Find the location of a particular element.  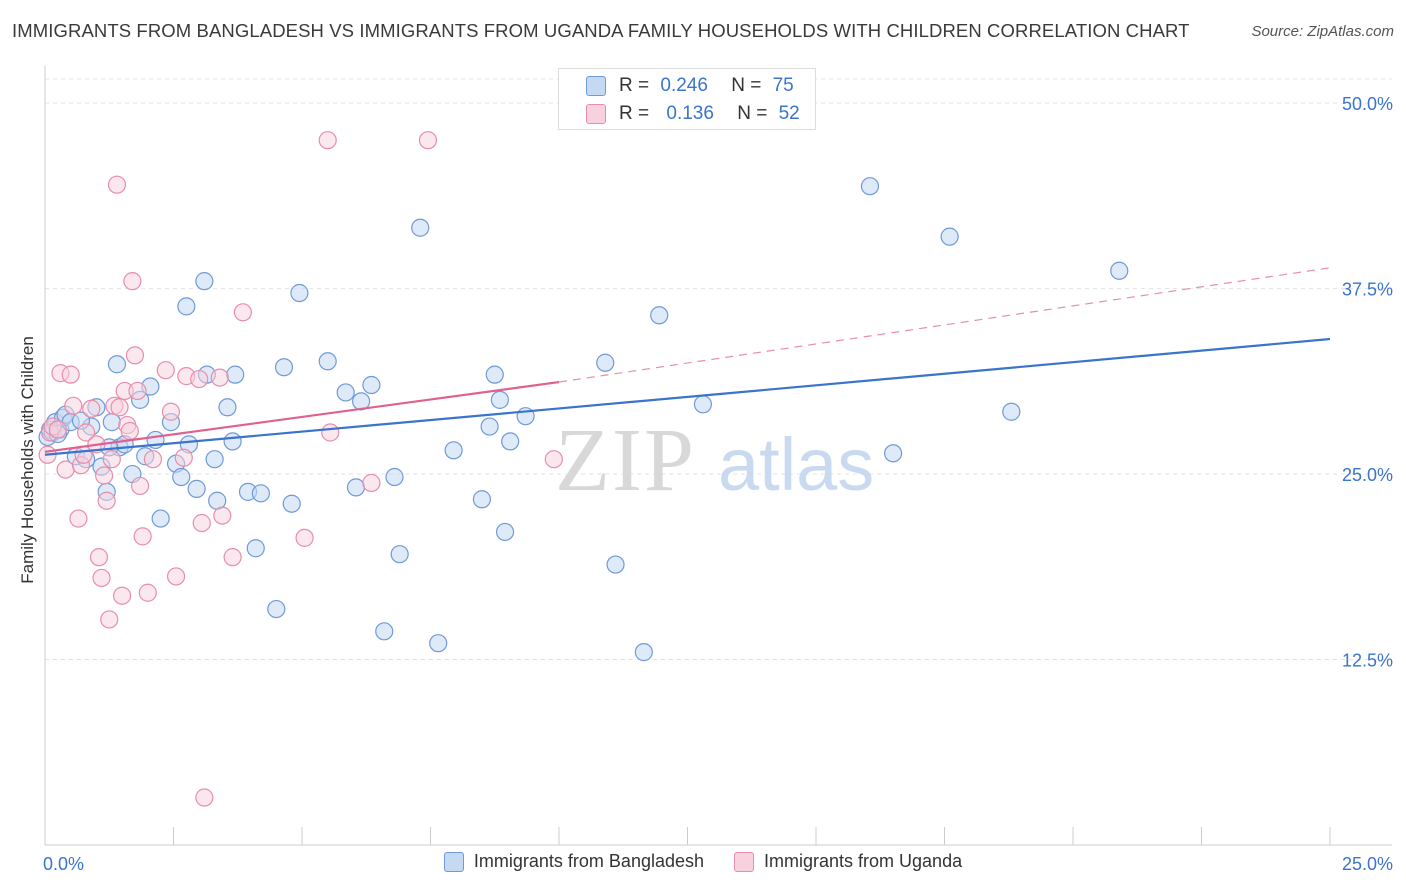

watermark: ZIP atlas is located at coordinates (714, 460).